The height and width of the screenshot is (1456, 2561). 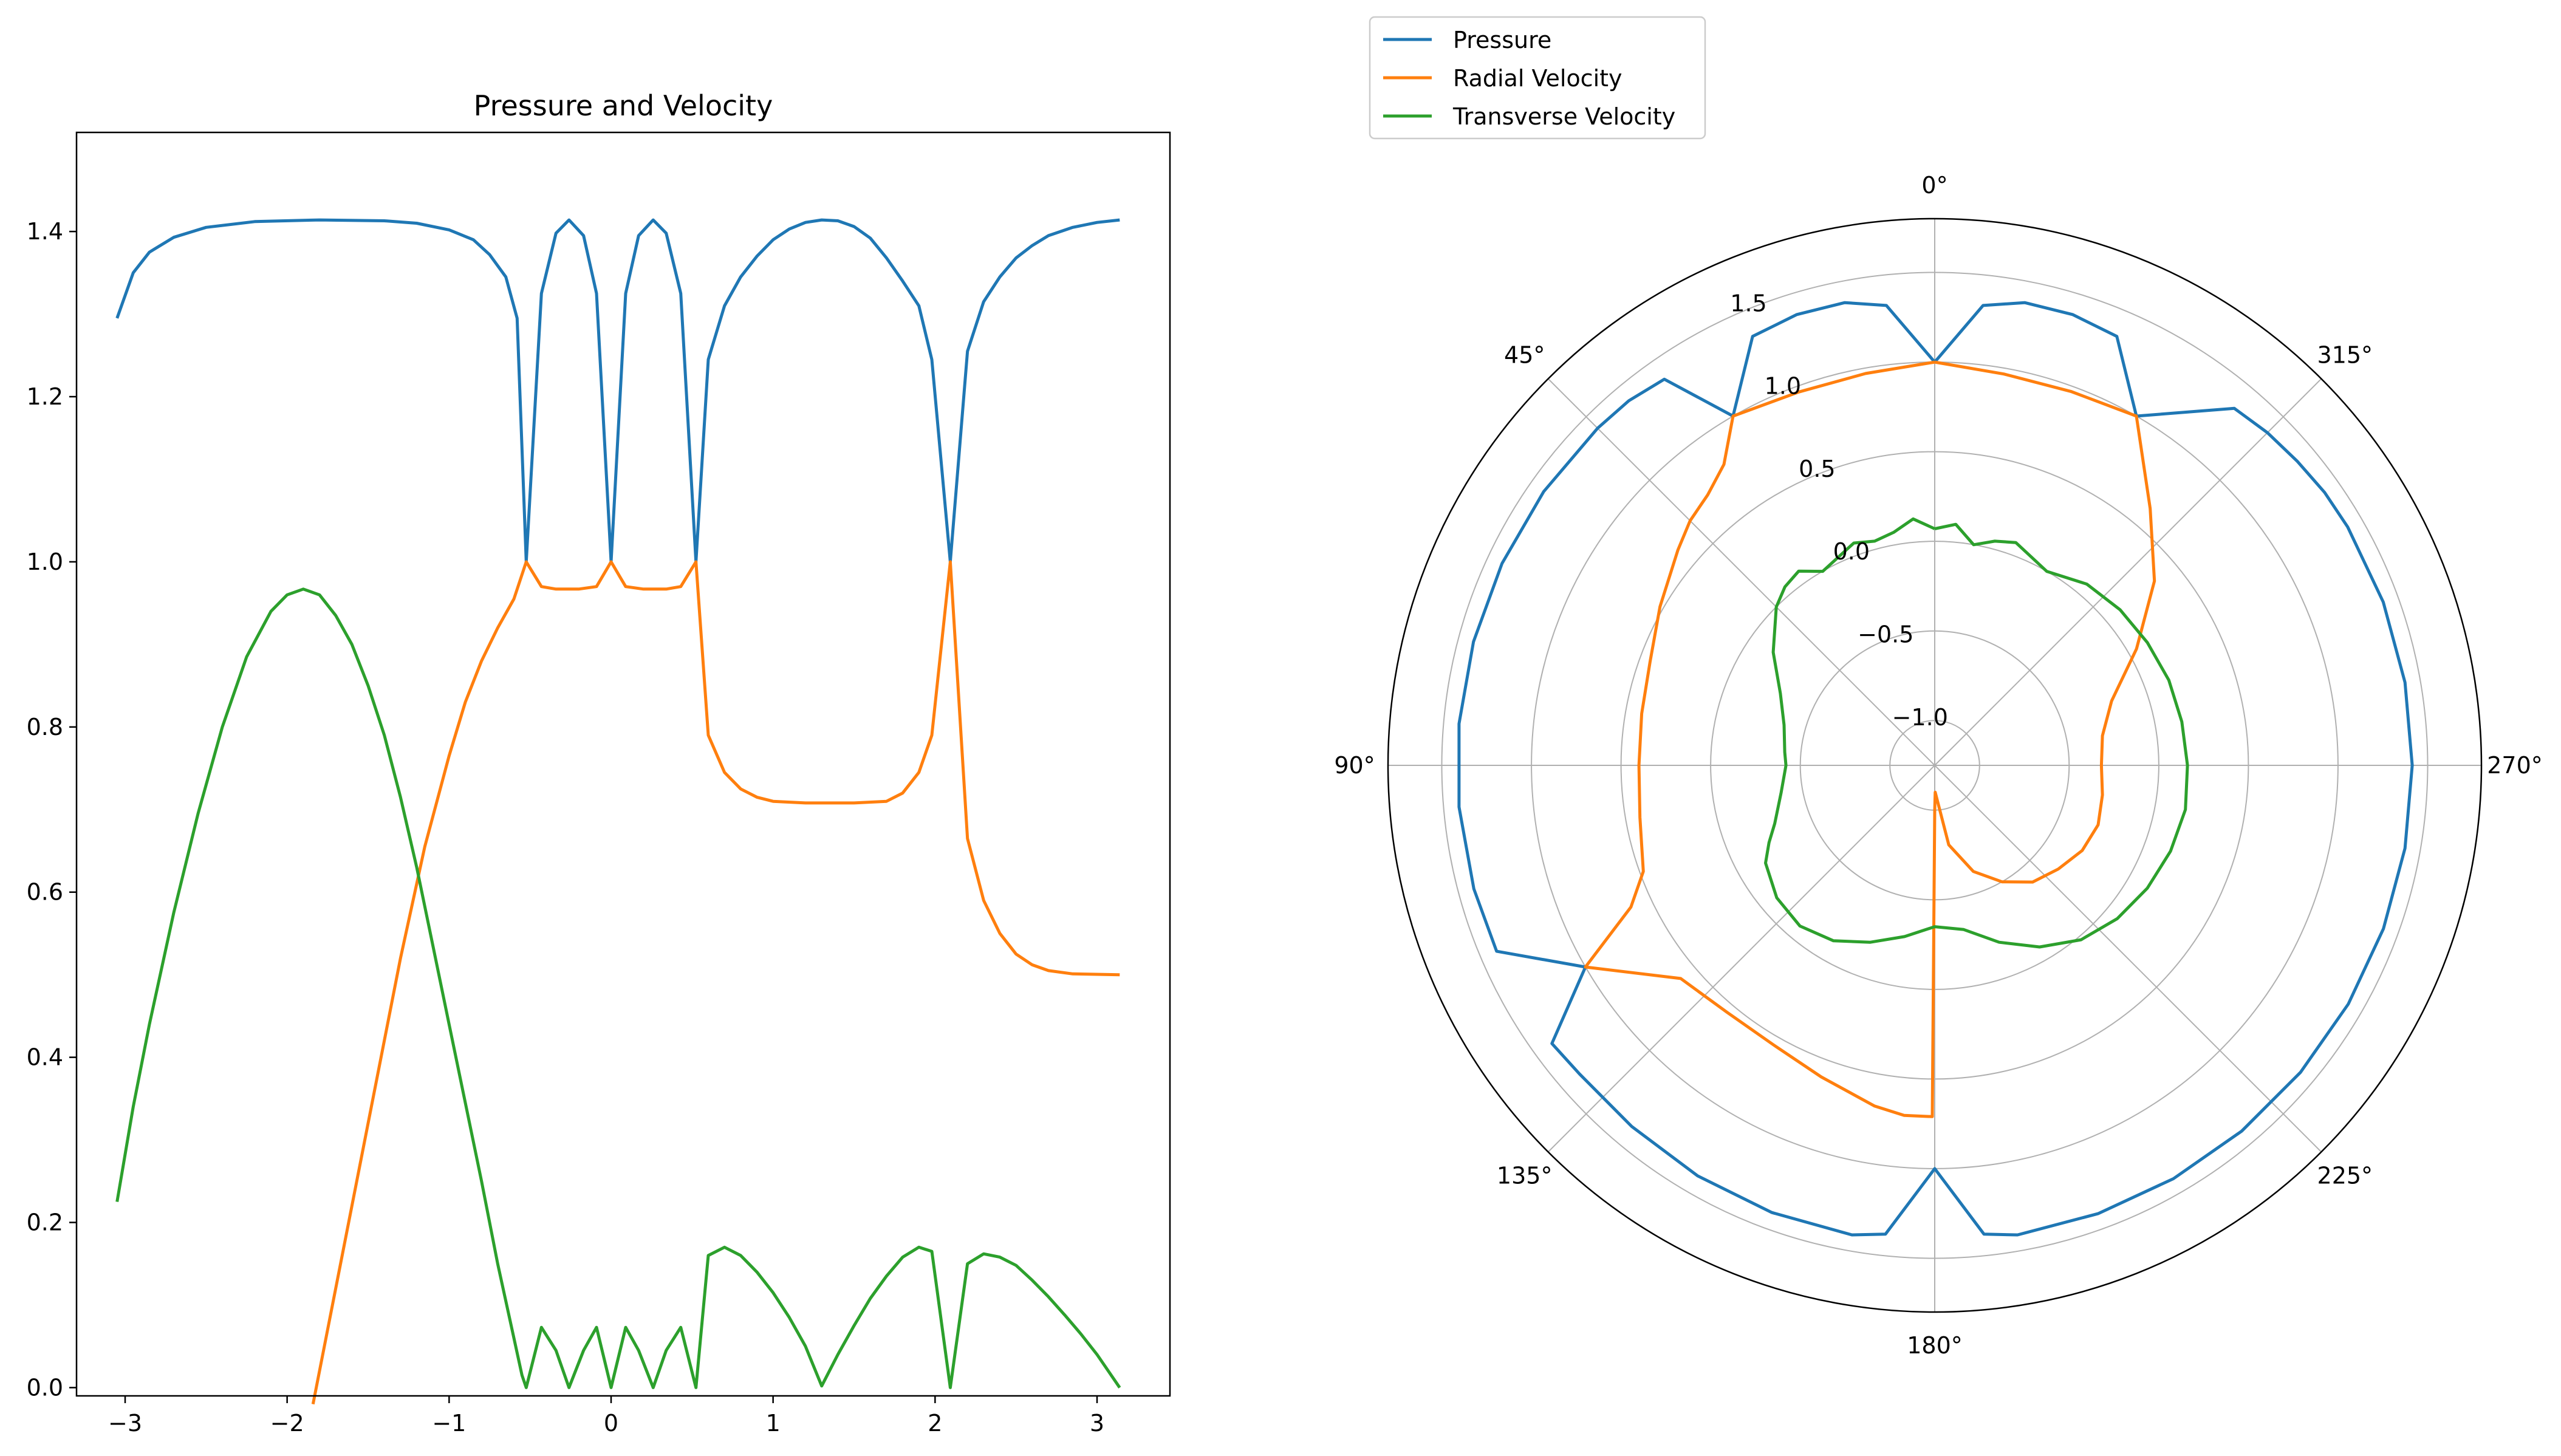 What do you see at coordinates (617, 391) in the screenshot?
I see `cartesian-series-pressure` at bounding box center [617, 391].